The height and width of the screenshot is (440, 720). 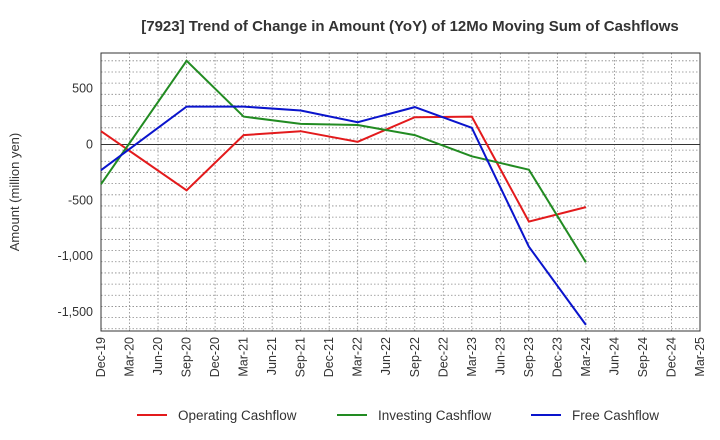 I want to click on x-tick-label: Mar-23, so click(x=472, y=357).